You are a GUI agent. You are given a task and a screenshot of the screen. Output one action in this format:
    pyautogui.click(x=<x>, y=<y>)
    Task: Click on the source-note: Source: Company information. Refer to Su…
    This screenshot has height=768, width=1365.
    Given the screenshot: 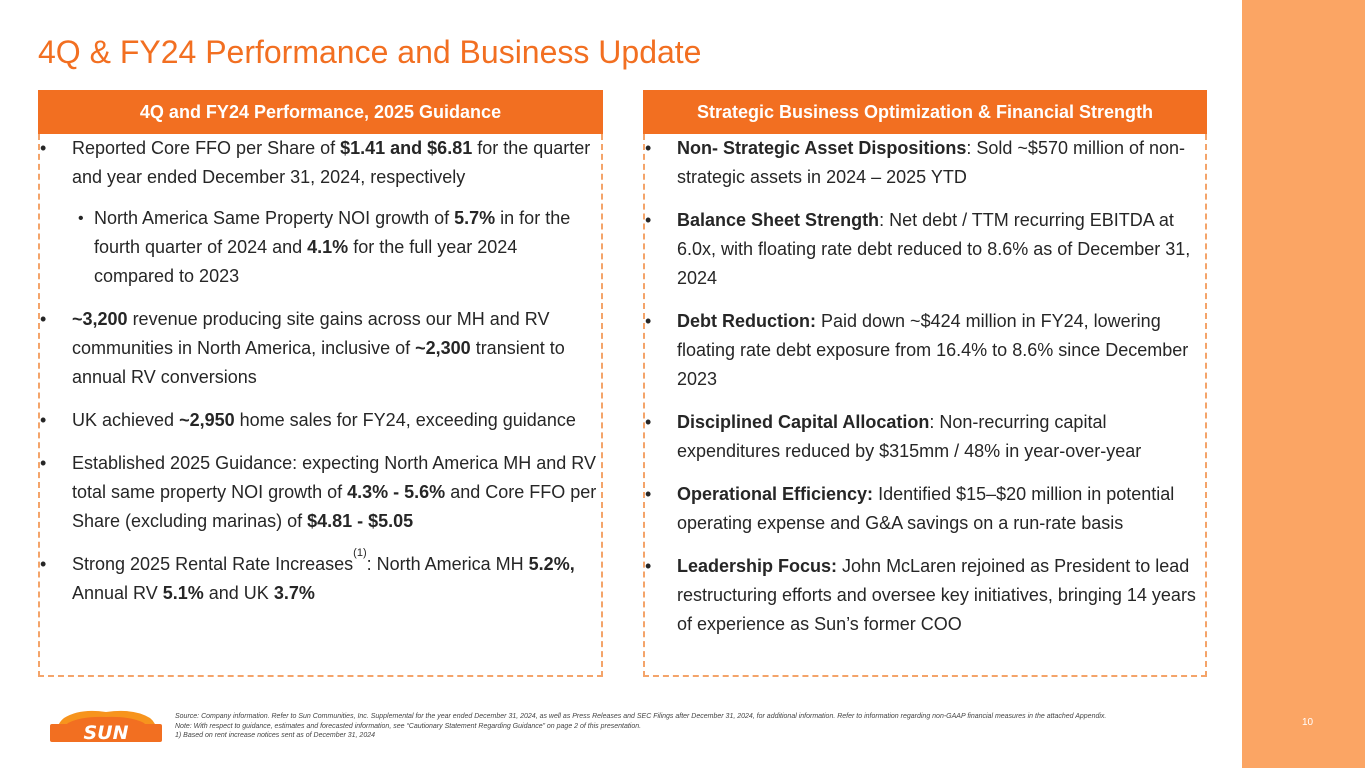 What is the action you would take?
    pyautogui.click(x=641, y=716)
    